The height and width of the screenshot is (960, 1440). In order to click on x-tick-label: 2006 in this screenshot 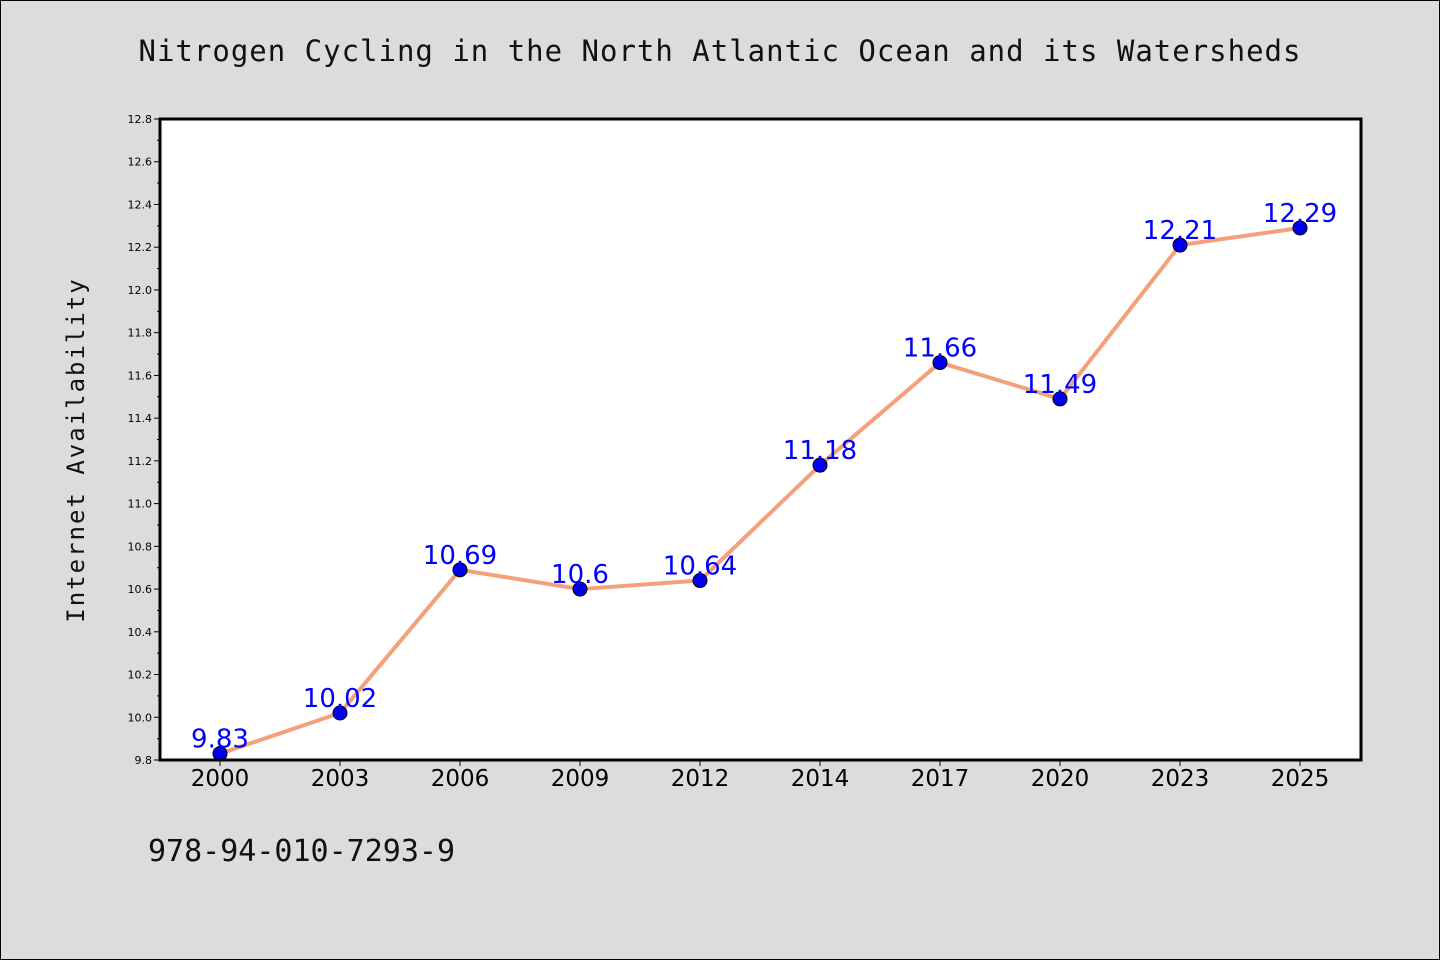, I will do `click(460, 779)`.